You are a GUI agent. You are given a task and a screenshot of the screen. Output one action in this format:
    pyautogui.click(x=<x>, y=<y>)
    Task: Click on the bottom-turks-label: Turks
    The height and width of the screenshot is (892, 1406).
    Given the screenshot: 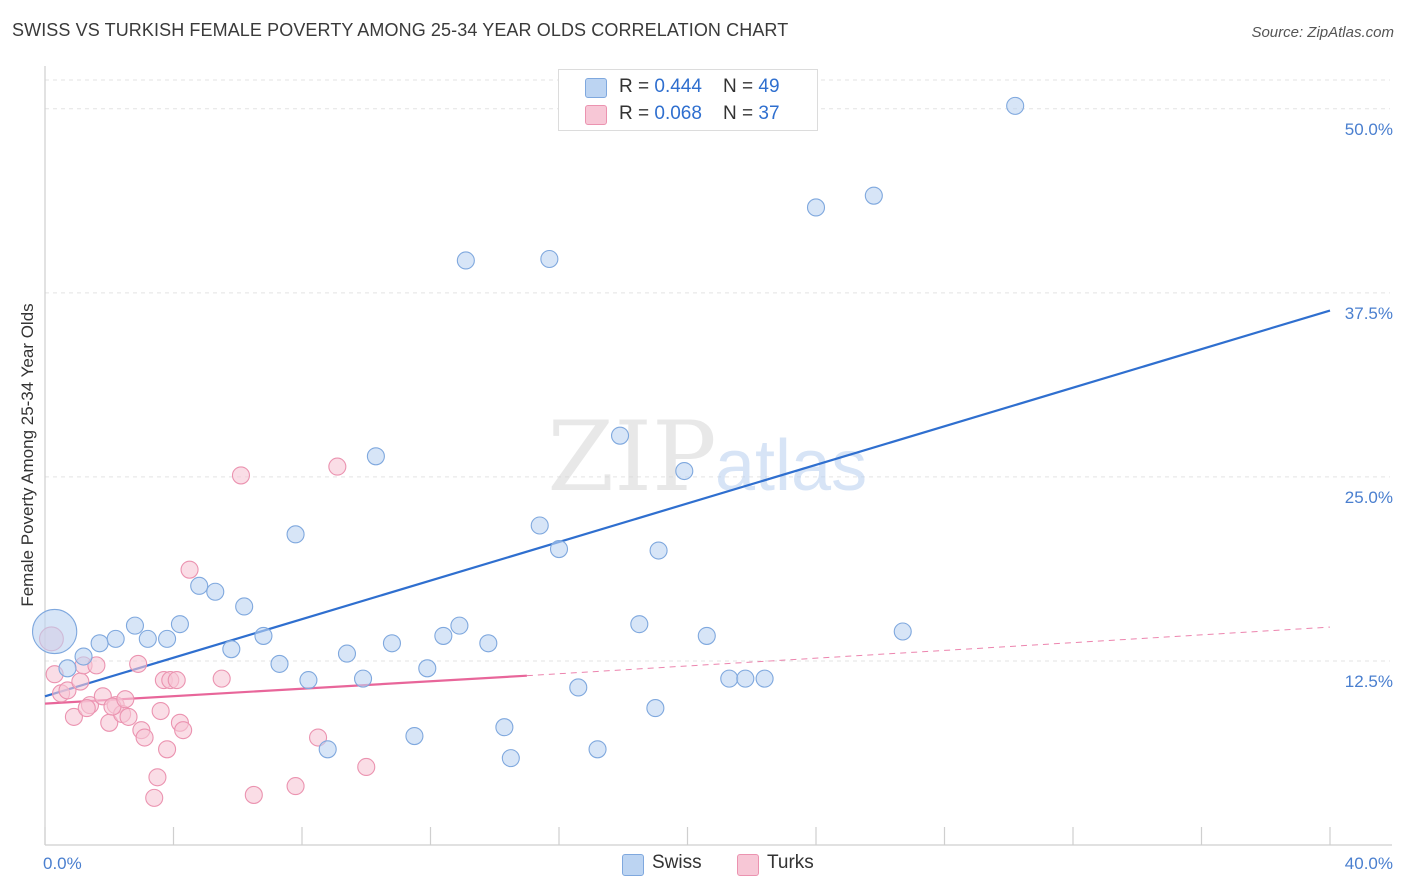 What is the action you would take?
    pyautogui.click(x=790, y=862)
    